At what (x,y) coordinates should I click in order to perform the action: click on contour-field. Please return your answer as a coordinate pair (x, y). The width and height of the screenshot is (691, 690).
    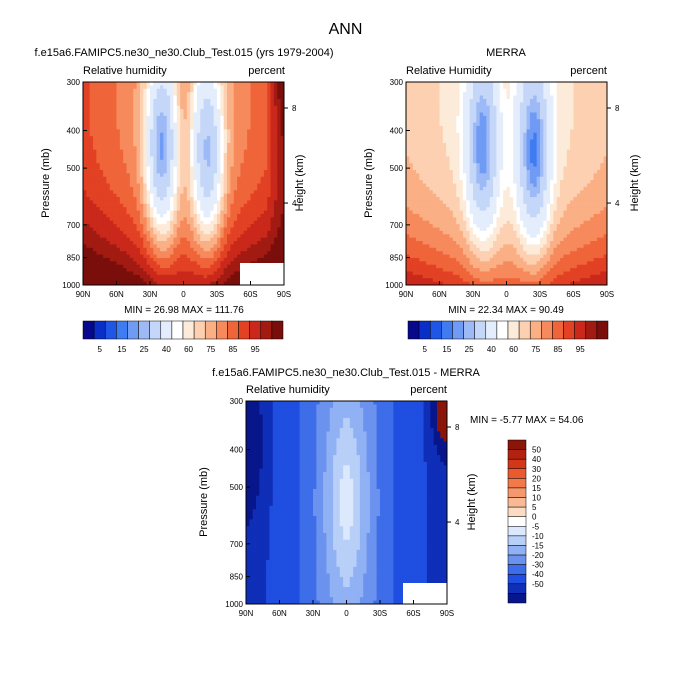
    Looking at the image, I should click on (506, 183).